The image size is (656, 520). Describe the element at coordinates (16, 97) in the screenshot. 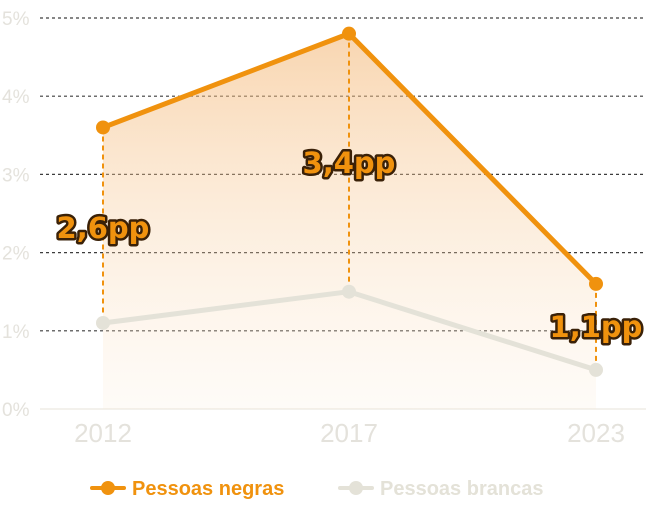

I see `y-tick-label: 4%` at that location.